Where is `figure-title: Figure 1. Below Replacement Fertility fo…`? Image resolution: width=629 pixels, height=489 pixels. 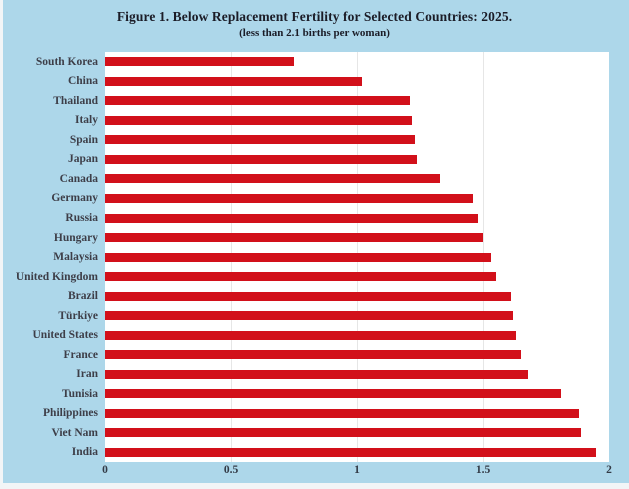
figure-title: Figure 1. Below Replacement Fertility fo… is located at coordinates (314, 16).